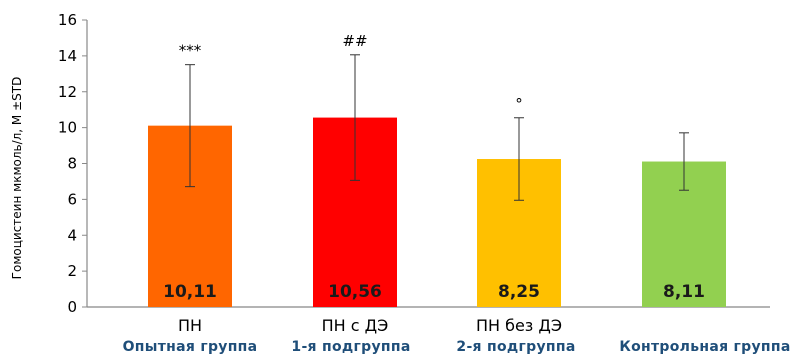  What do you see at coordinates (72, 307) in the screenshot?
I see `y-tick-label: 0` at bounding box center [72, 307].